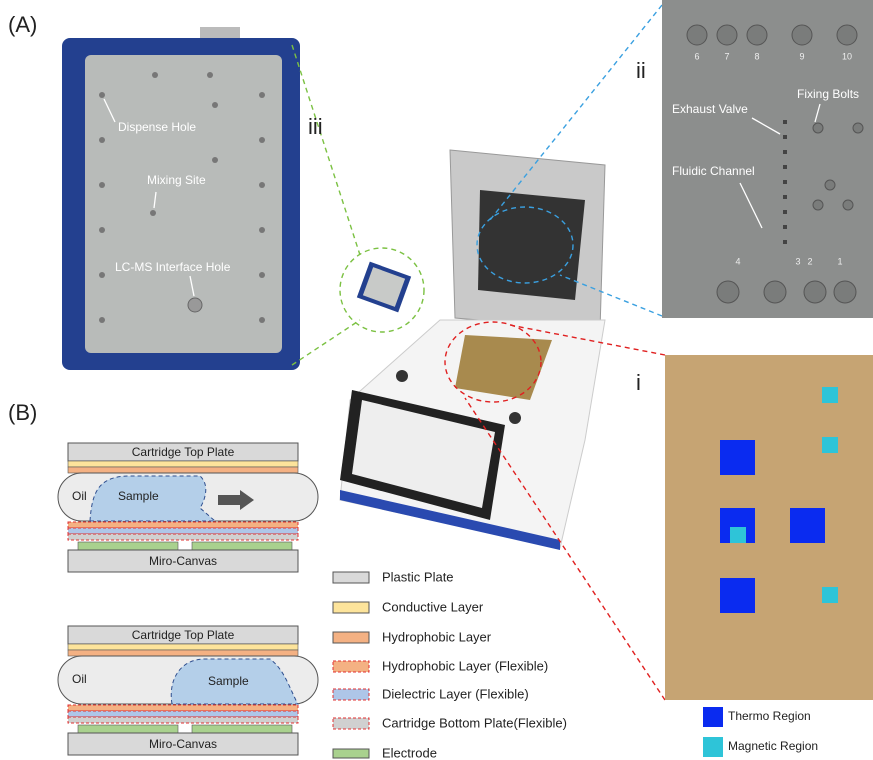 The image size is (873, 760). Describe the element at coordinates (384, 287) in the screenshot. I see `cartridge-mini-plate` at that location.